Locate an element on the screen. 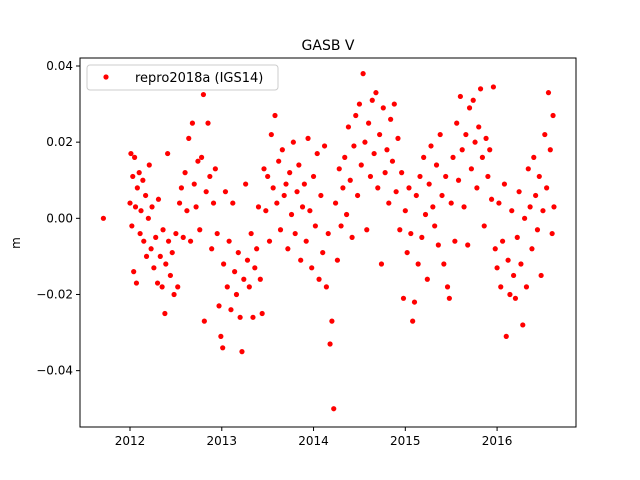  legend-box is located at coordinates (182, 77).